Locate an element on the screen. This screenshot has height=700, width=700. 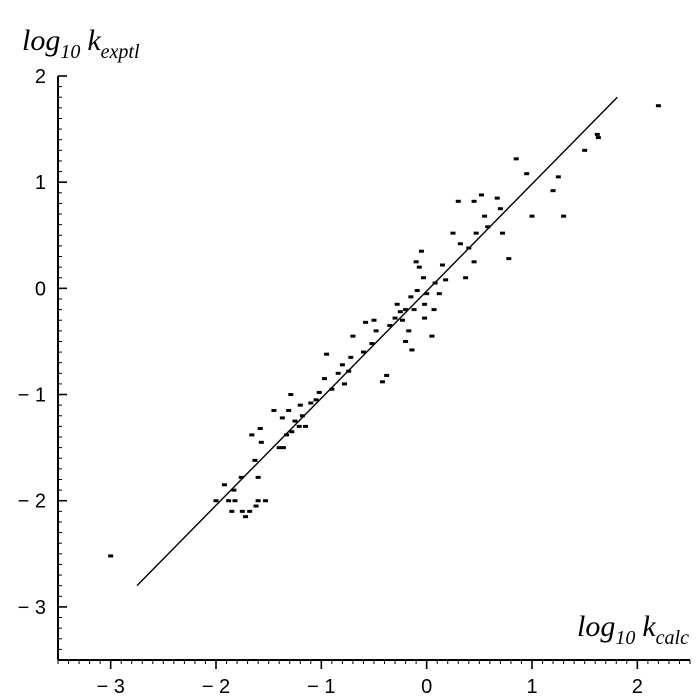
x-tick-label: 2 is located at coordinates (637, 687).